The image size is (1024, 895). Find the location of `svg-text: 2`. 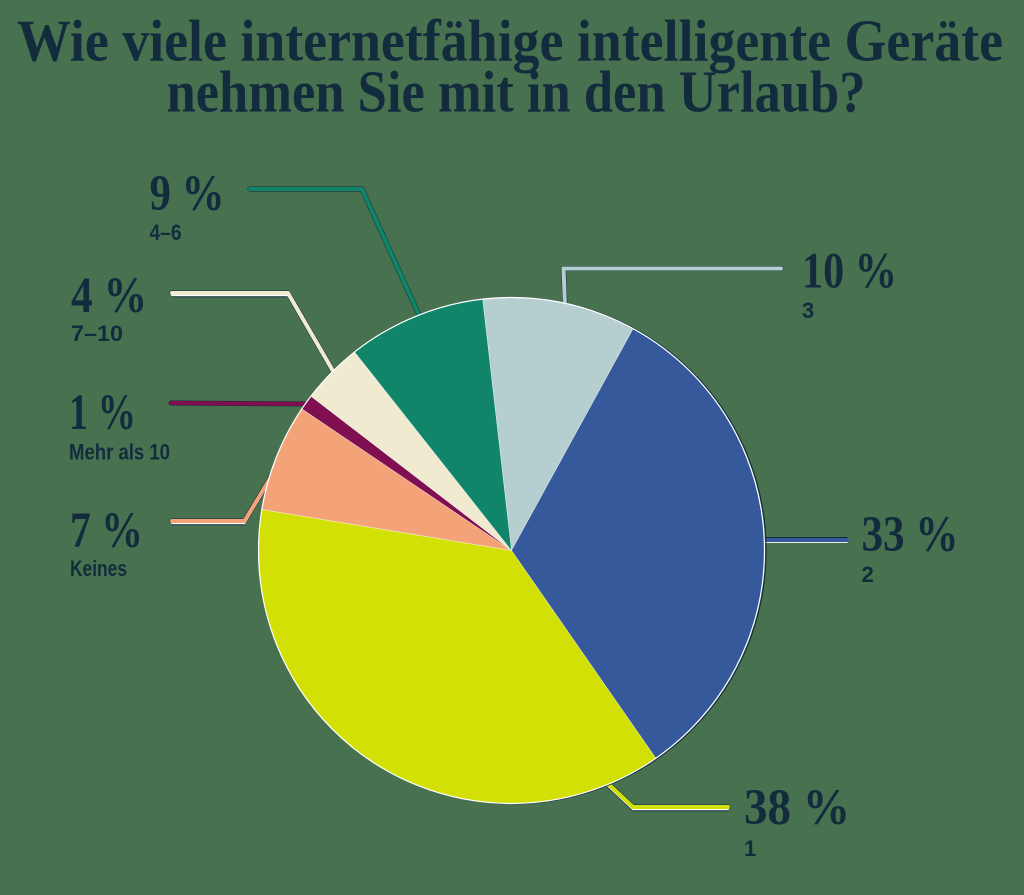

svg-text: 2 is located at coordinates (868, 574).